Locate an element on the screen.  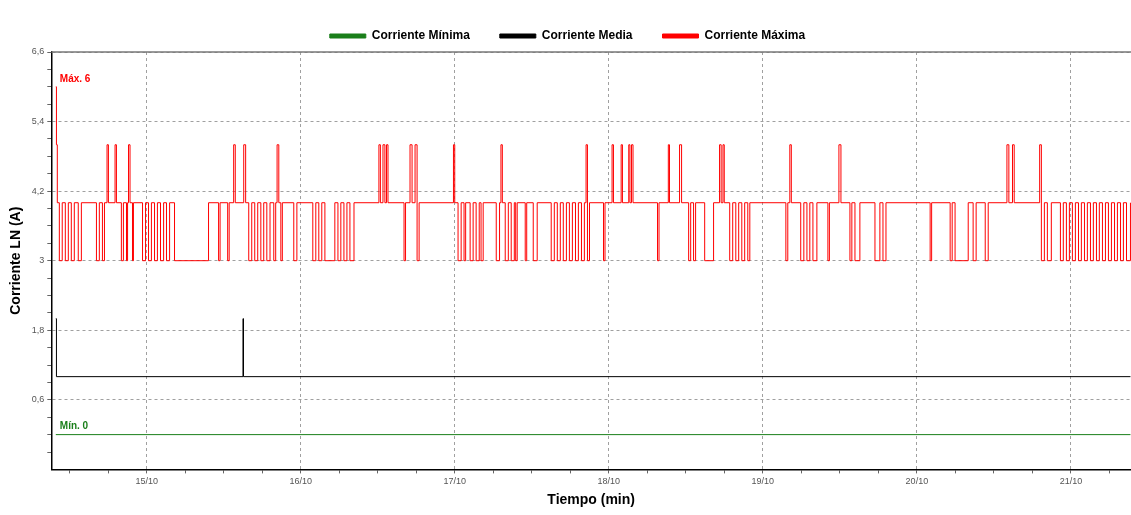
x-tick-label: 21/10 is located at coordinates (1071, 481).